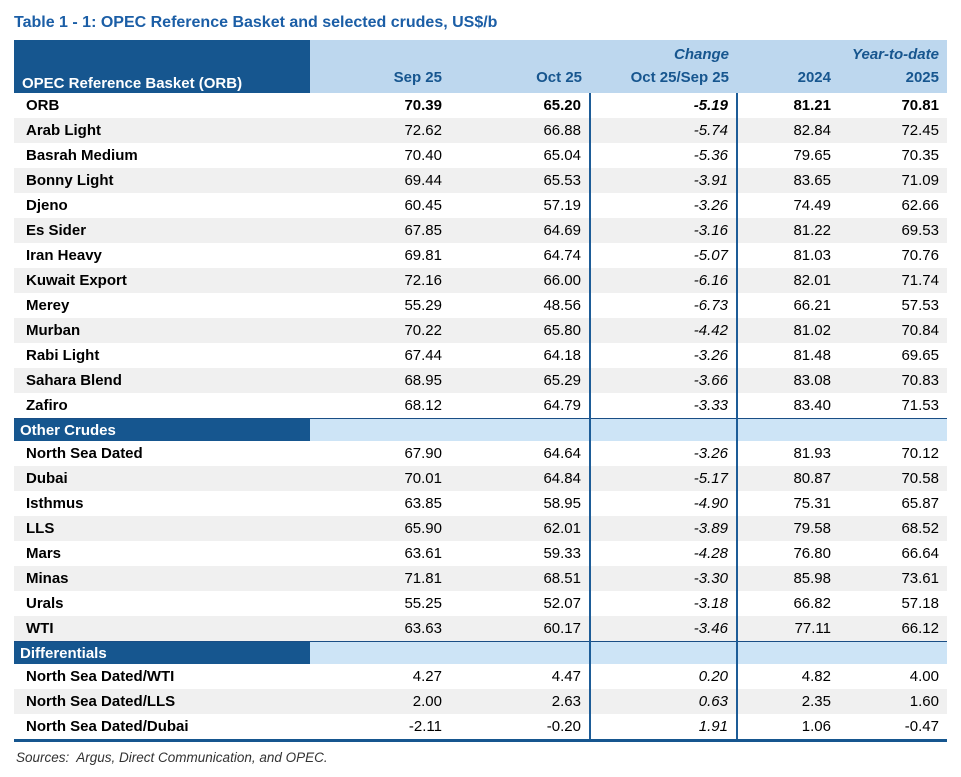  I want to click on crude-name: Rabi Light, so click(162, 355).